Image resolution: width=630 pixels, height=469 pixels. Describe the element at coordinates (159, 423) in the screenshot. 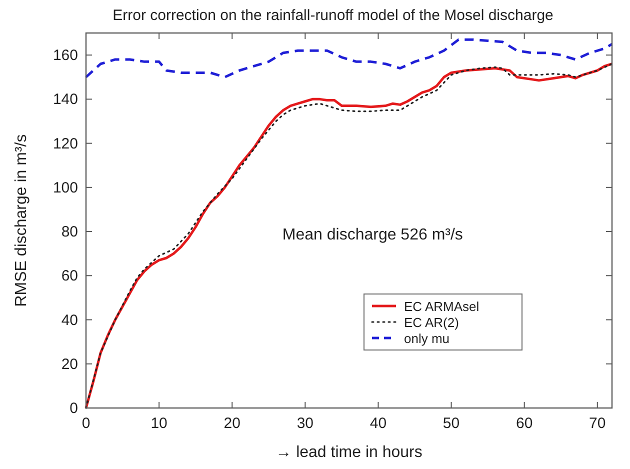

I see `x-tick-label: 10` at that location.